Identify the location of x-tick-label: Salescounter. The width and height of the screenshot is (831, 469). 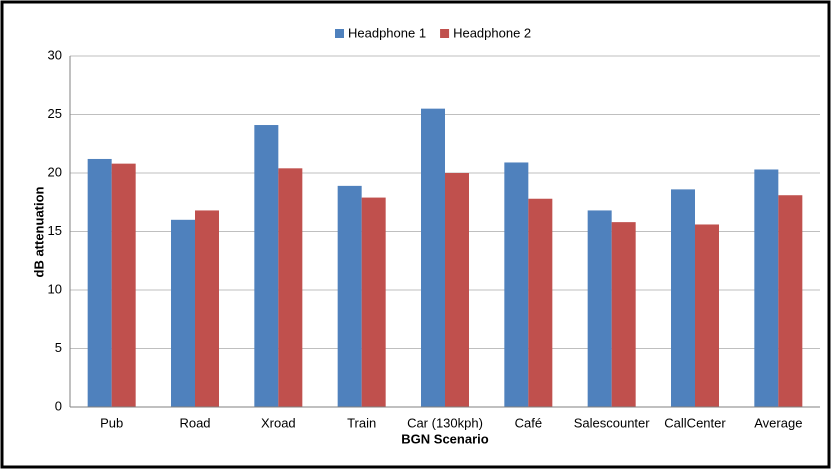
(612, 422).